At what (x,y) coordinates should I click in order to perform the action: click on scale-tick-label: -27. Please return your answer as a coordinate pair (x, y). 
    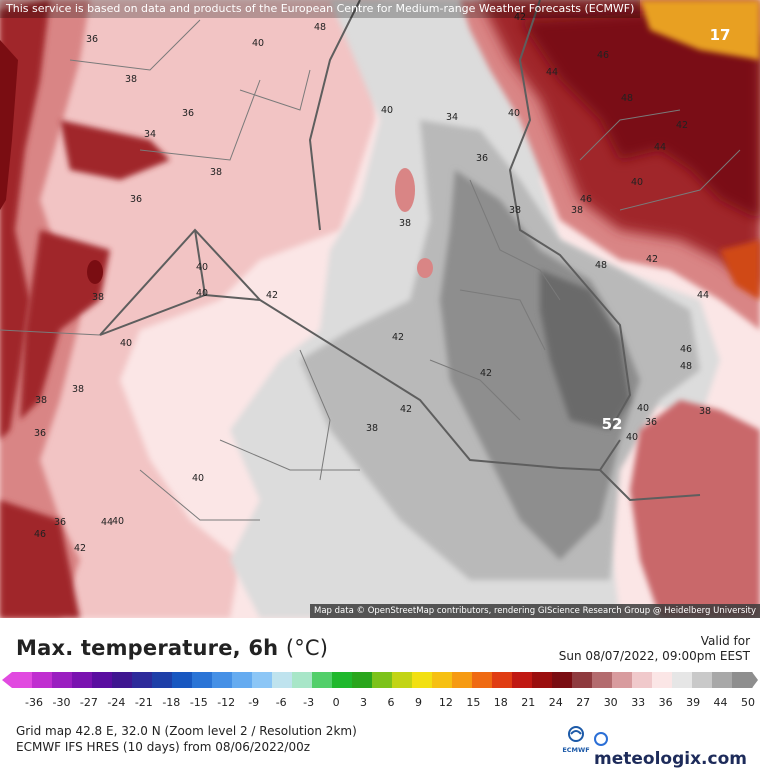
    Looking at the image, I should click on (89, 702).